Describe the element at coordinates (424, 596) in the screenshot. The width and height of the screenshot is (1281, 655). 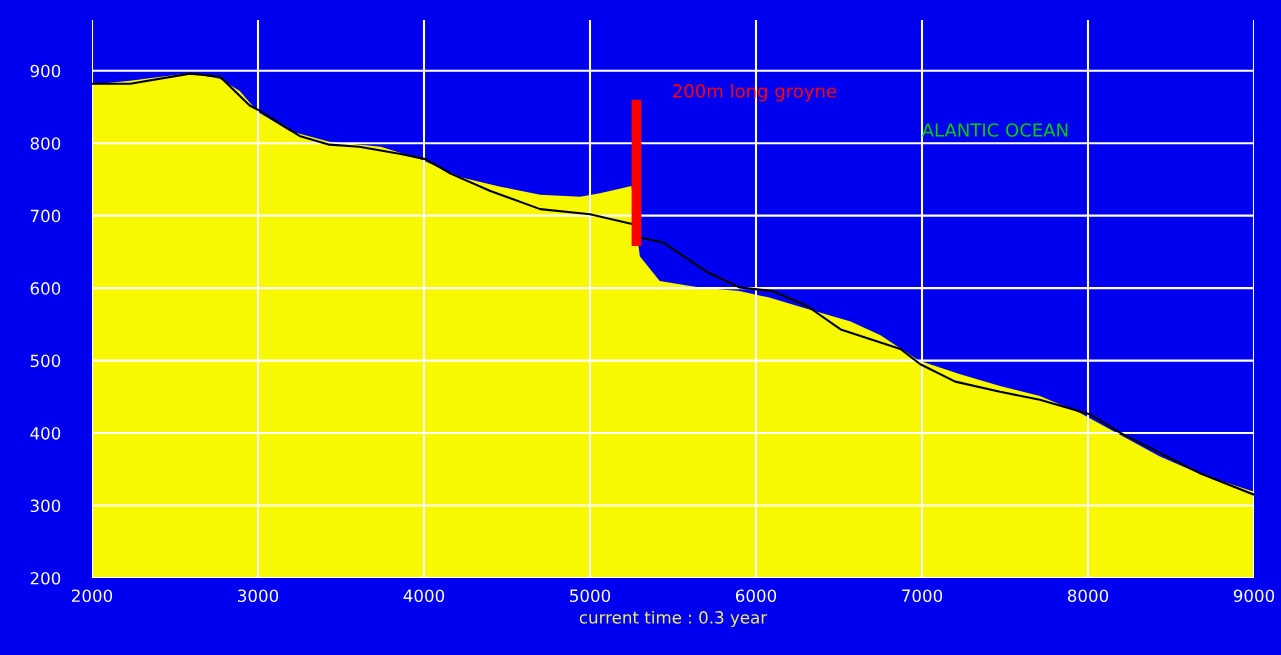
I see `x-tick-label: 4000` at that location.